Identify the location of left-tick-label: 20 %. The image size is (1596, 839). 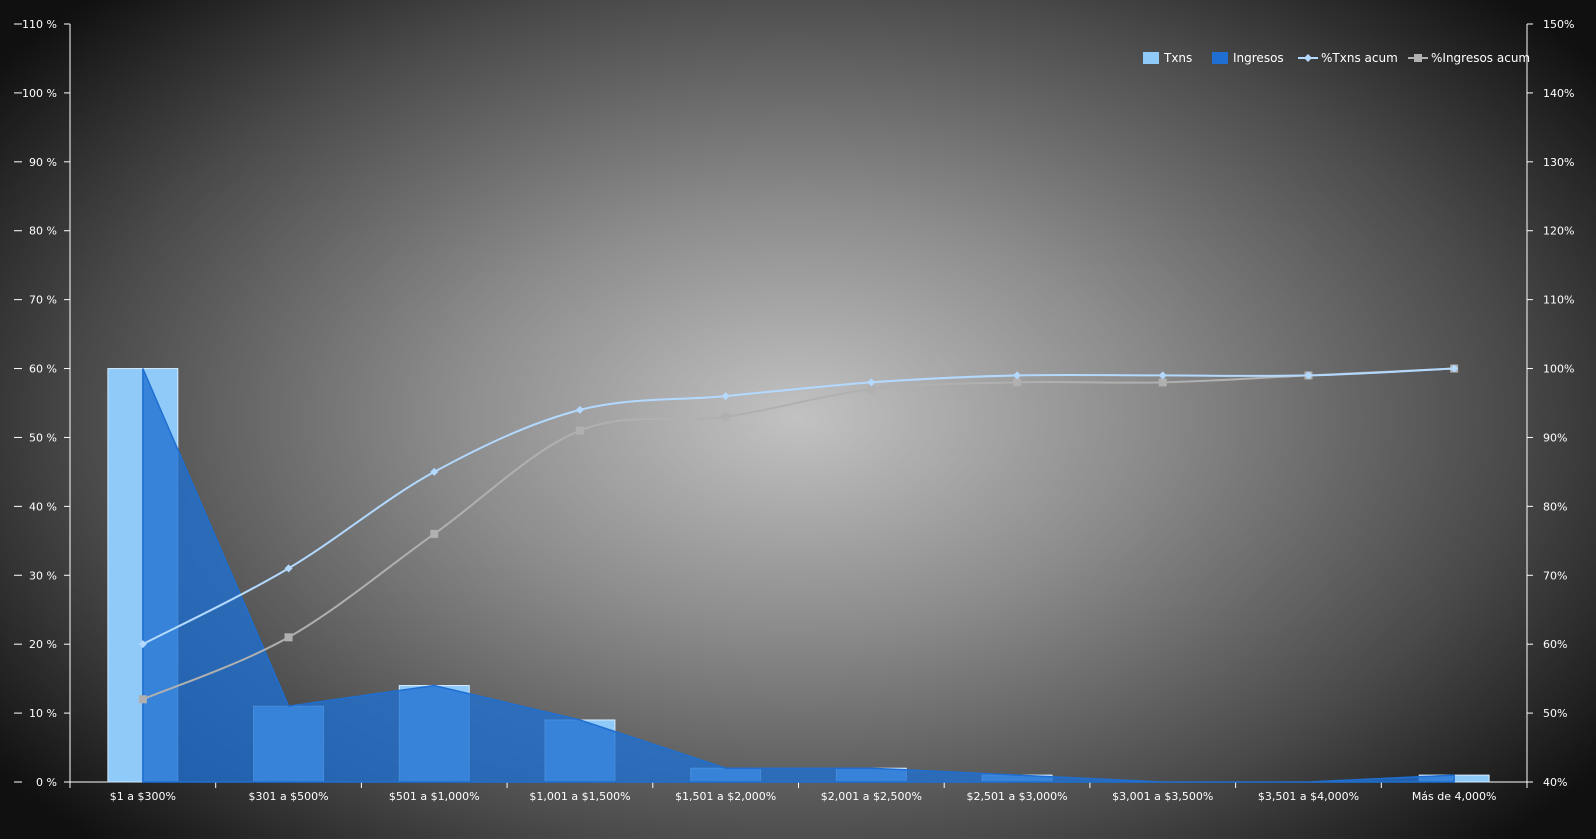
(43, 644).